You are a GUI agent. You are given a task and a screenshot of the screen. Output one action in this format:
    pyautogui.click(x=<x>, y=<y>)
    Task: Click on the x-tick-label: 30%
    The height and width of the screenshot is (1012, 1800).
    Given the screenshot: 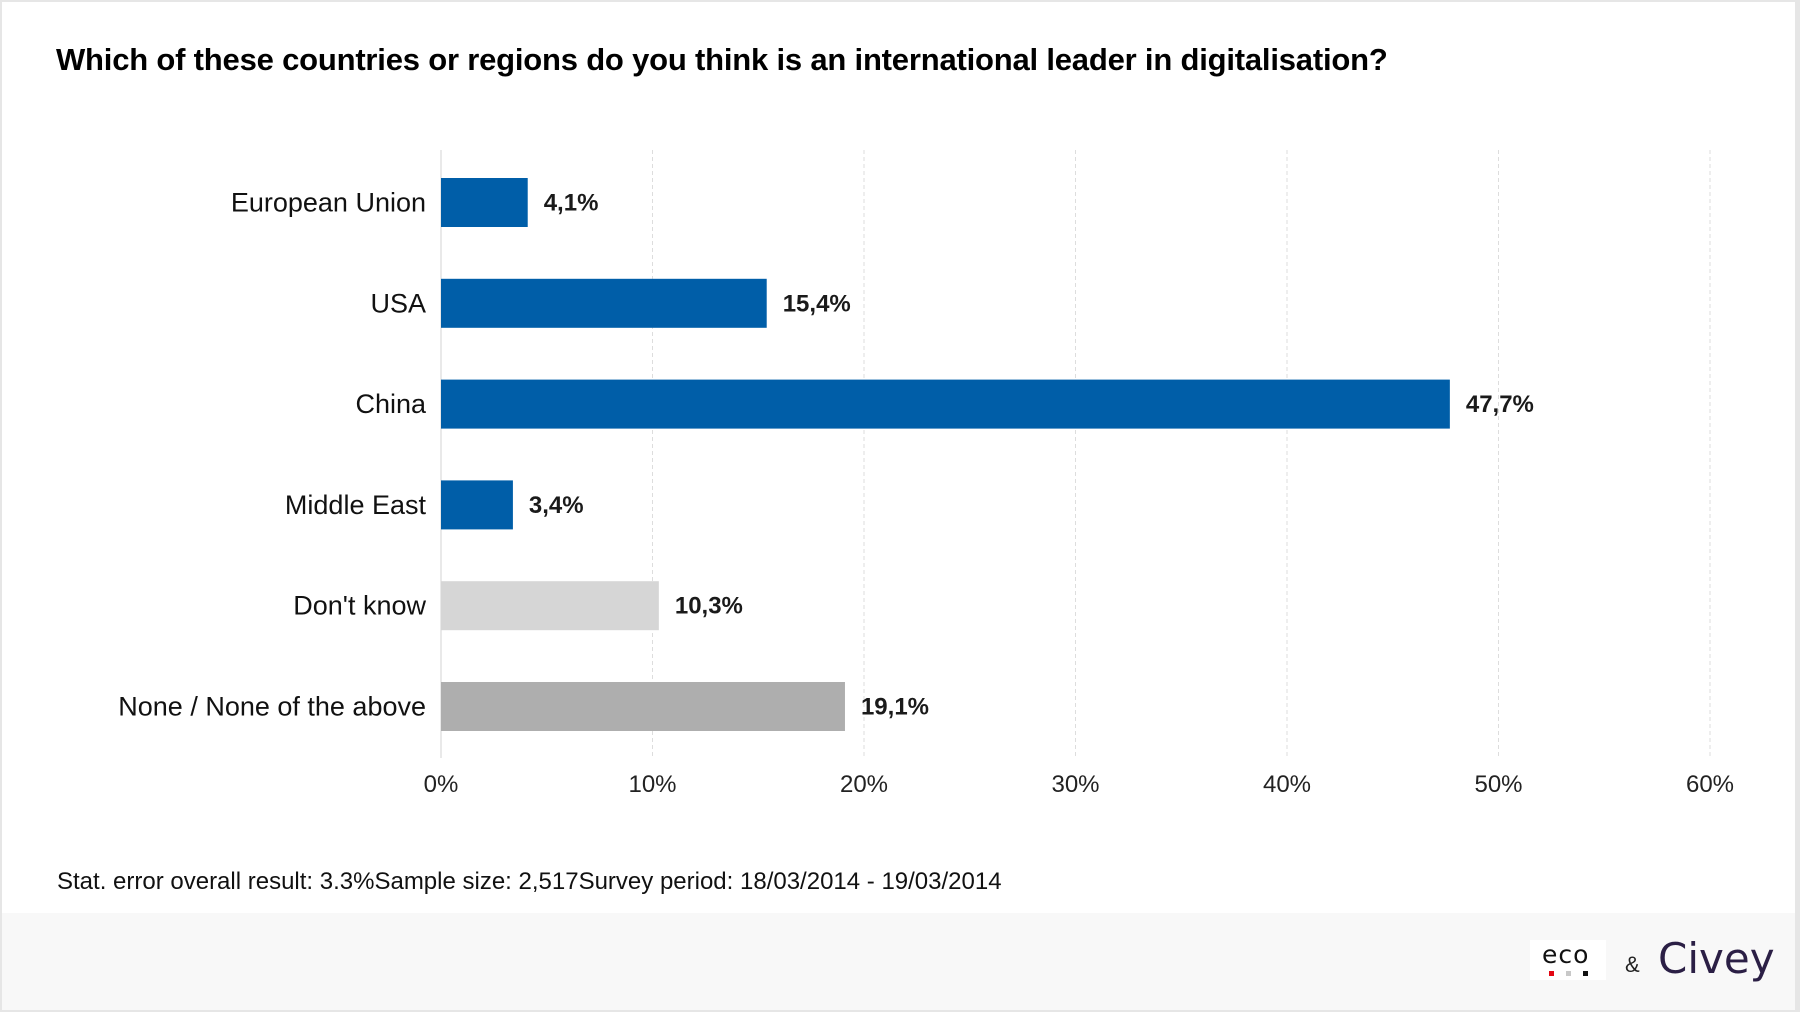 What is the action you would take?
    pyautogui.click(x=1075, y=784)
    